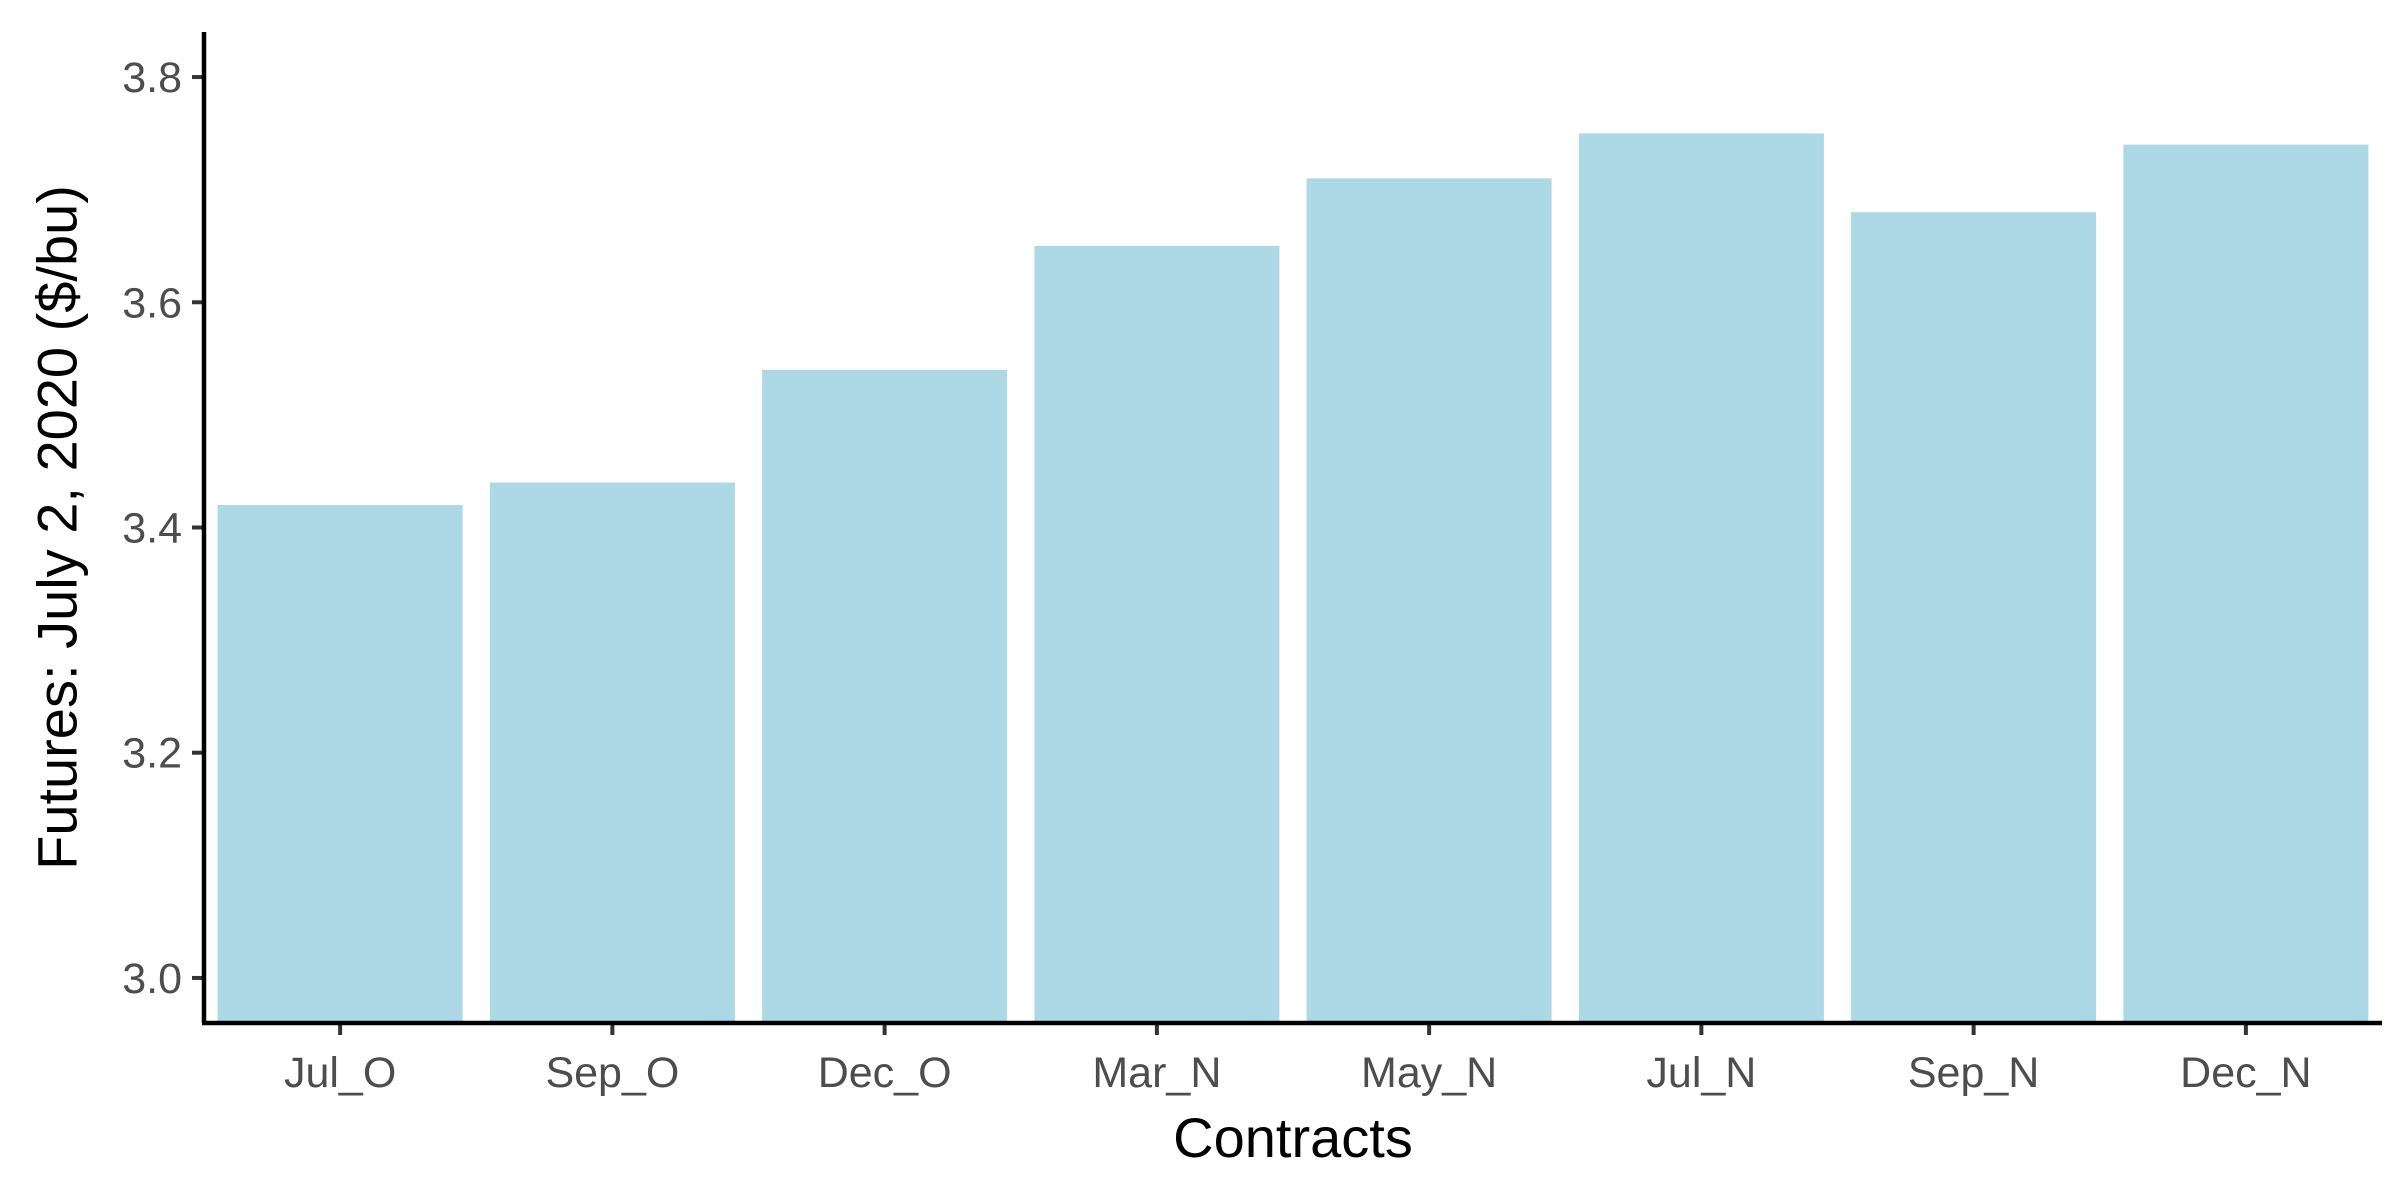 Image resolution: width=2400 pixels, height=1200 pixels. Describe the element at coordinates (1293, 1137) in the screenshot. I see `x-axis-title: Contracts` at that location.